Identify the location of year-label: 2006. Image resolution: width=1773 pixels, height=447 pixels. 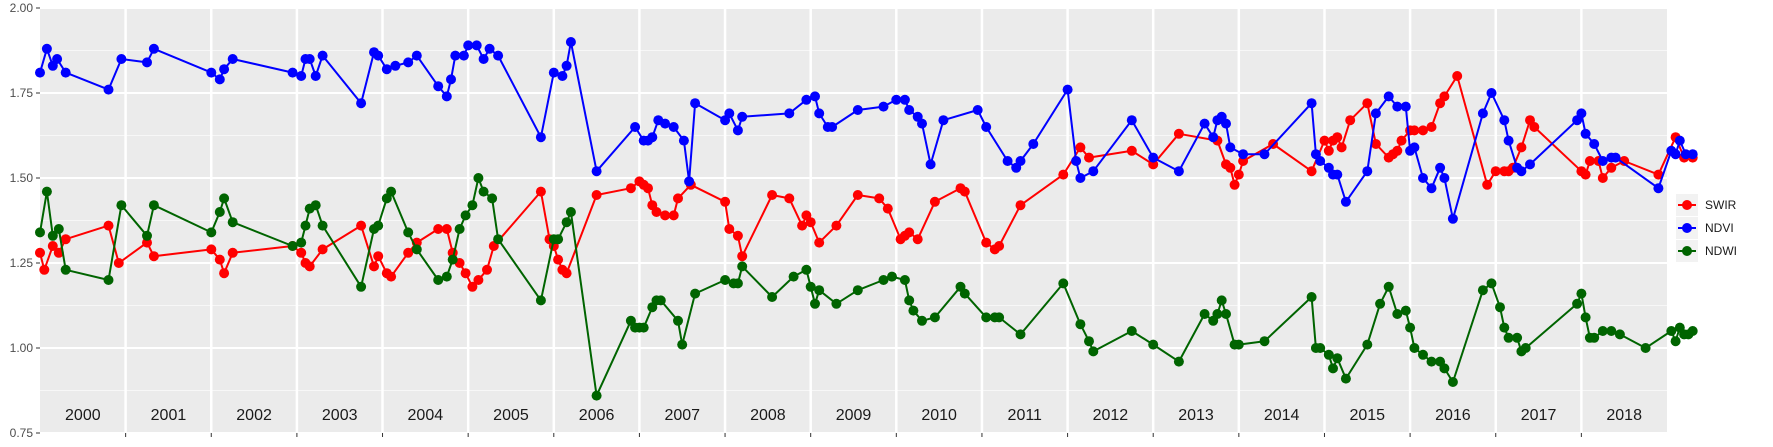
(597, 415).